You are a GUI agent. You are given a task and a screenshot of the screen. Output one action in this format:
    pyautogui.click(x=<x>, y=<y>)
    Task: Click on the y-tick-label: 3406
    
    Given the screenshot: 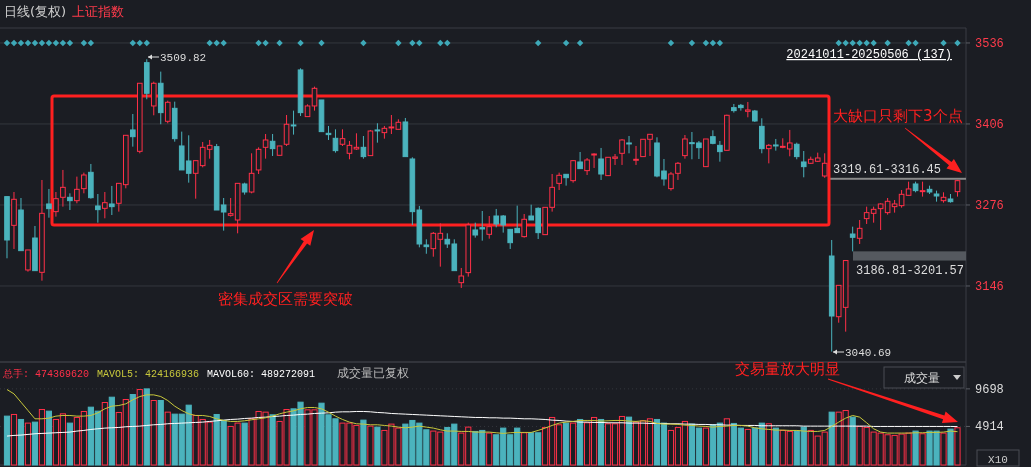 What is the action you would take?
    pyautogui.click(x=989, y=124)
    